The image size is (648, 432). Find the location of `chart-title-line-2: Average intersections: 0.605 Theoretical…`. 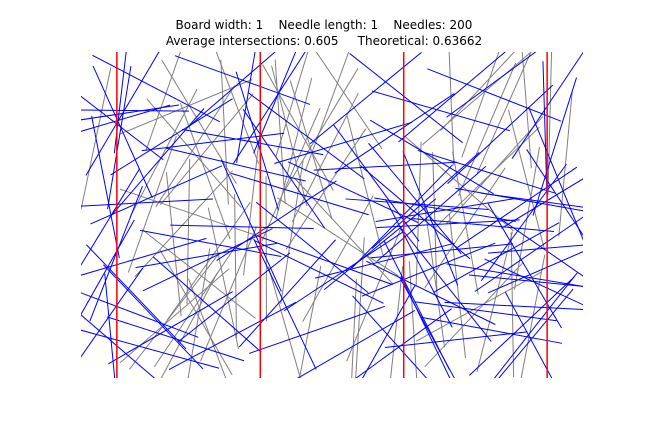

chart-title-line-2: Average intersections: 0.605 Theoretical… is located at coordinates (324, 41).